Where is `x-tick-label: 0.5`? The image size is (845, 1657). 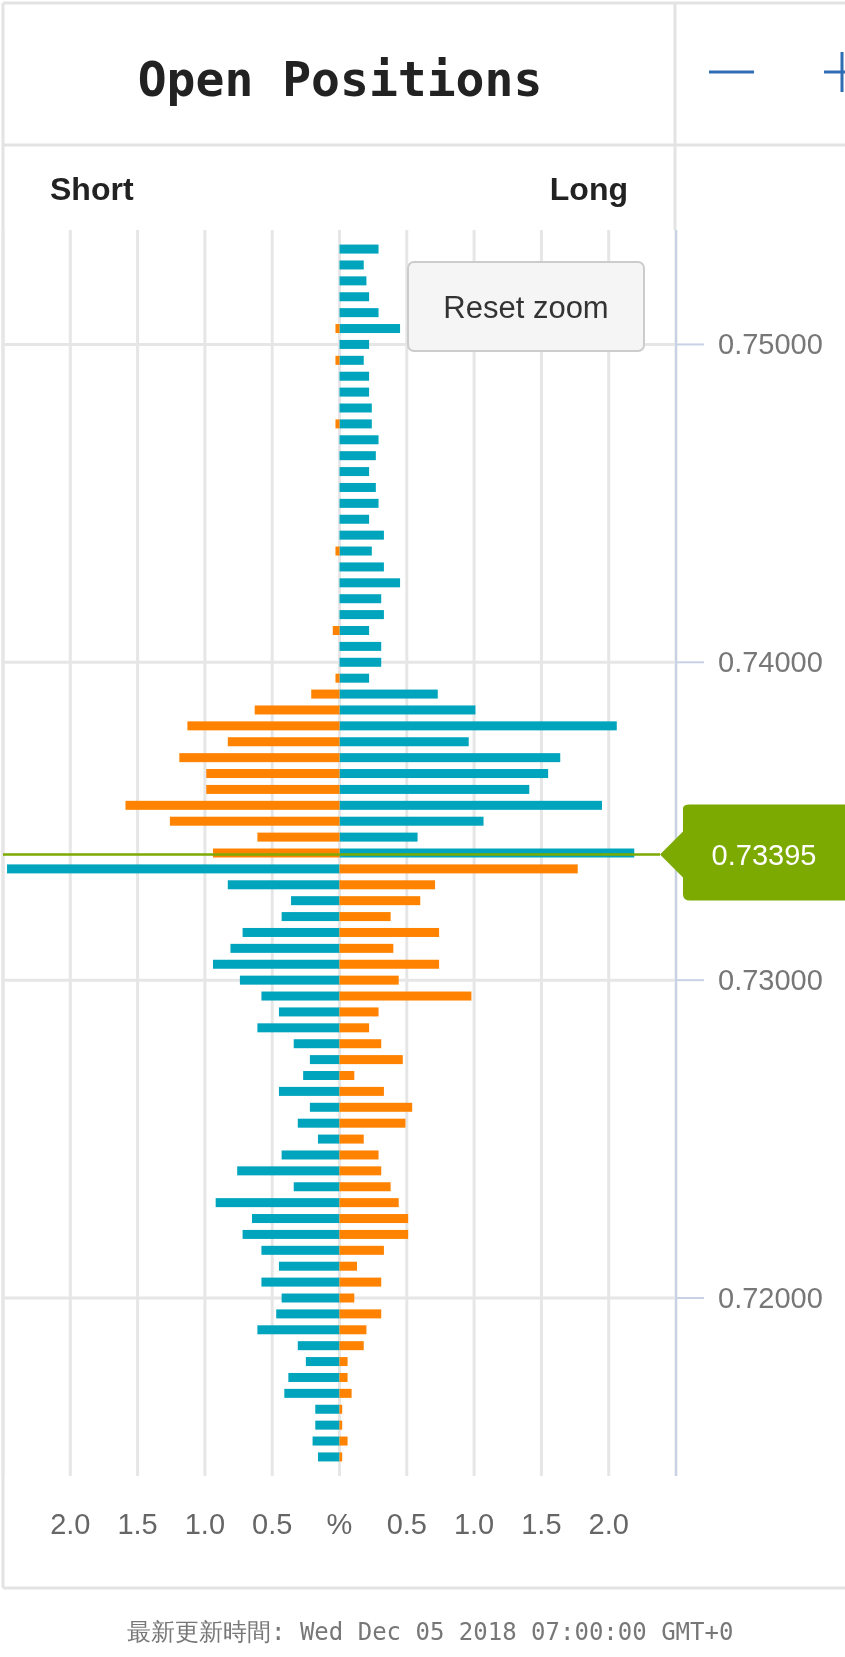
x-tick-label: 0.5 is located at coordinates (406, 1524).